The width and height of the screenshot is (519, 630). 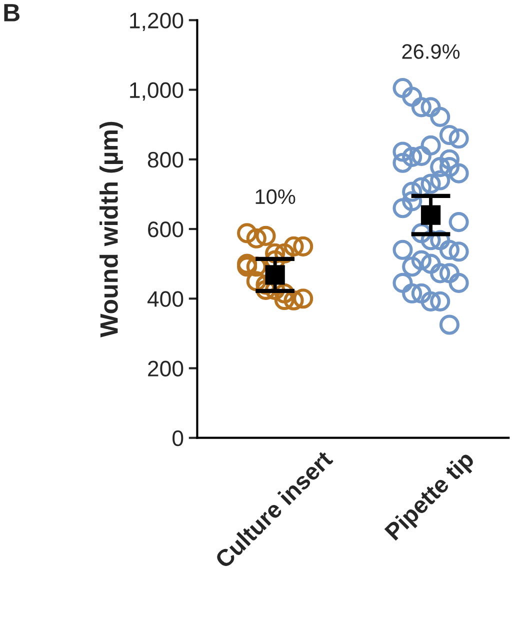 I want to click on y-tick-label: 600, so click(x=166, y=230).